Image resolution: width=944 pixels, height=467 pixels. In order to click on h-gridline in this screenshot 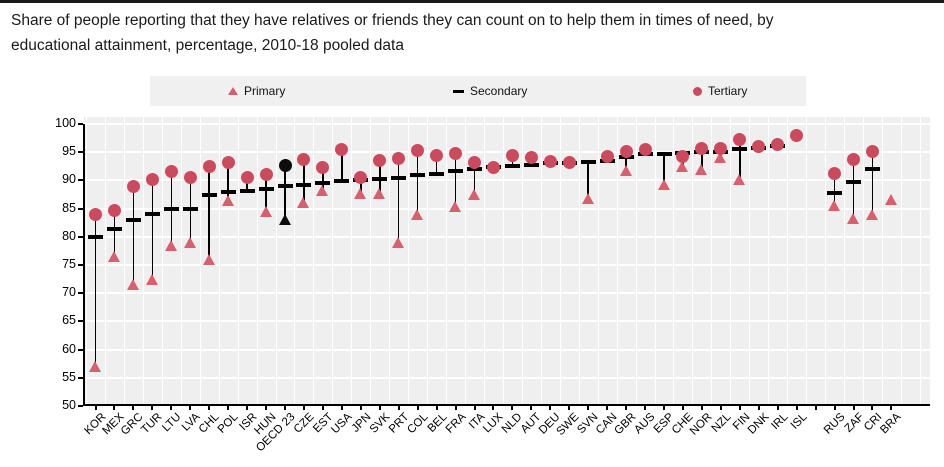, I will do `click(507, 293)`.